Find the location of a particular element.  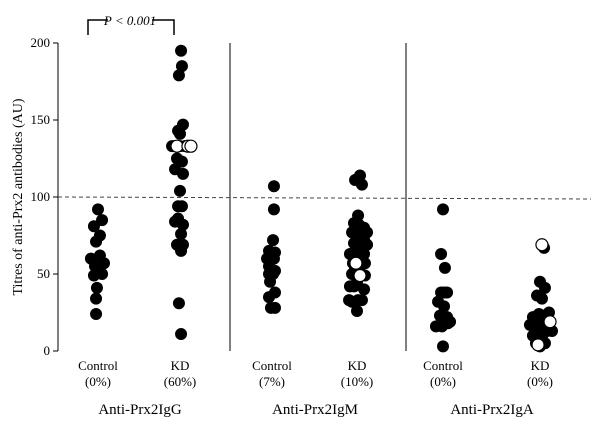

y-axis-label: Titres of anti-Prx2 antibodies (AU) is located at coordinates (18, 196).